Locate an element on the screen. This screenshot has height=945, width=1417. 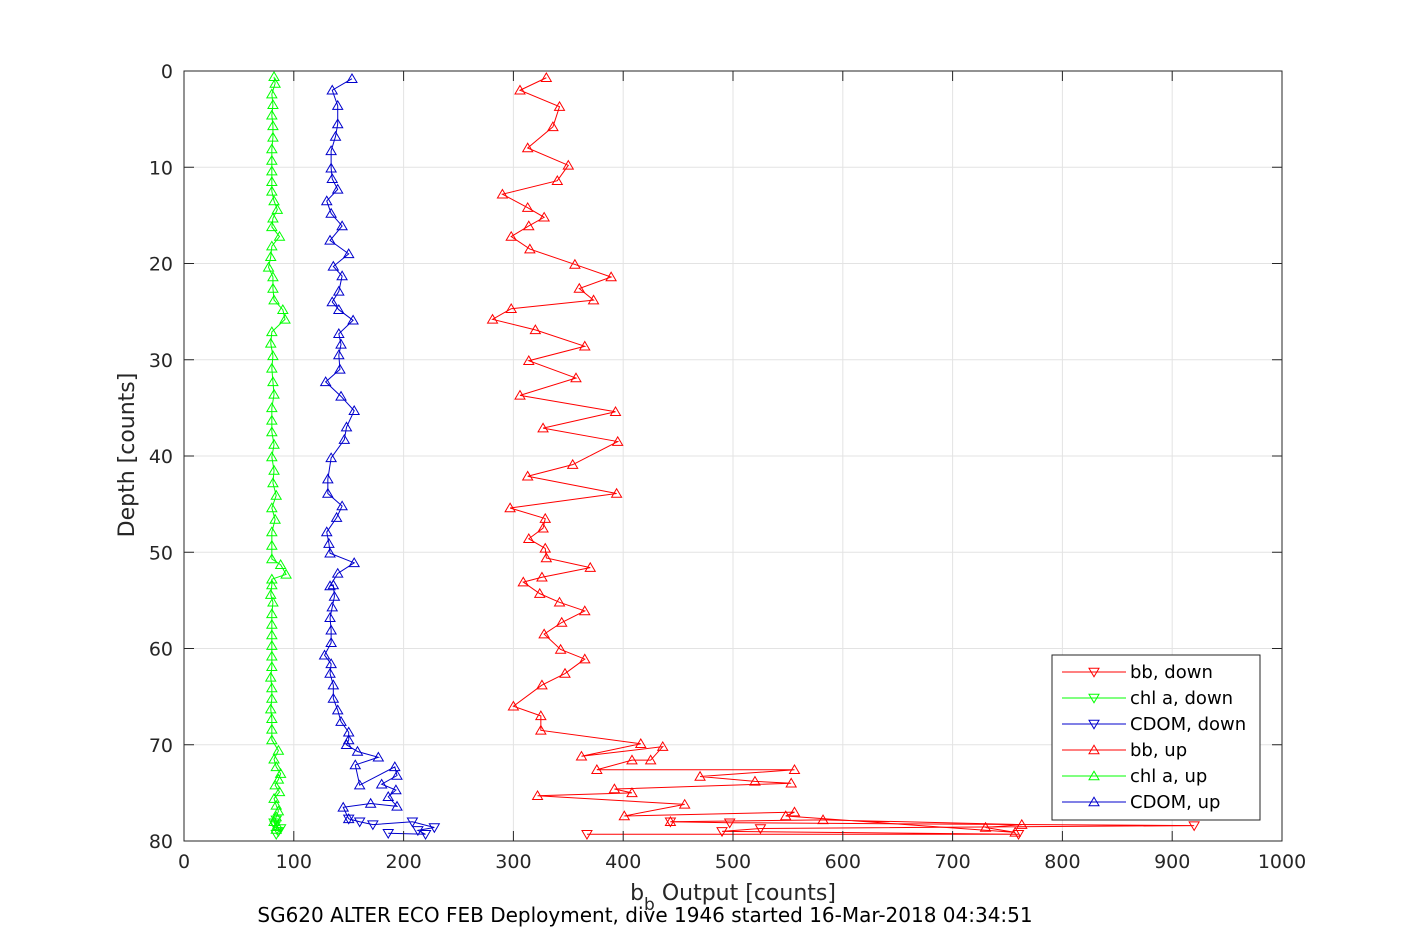
series-chl-a-up is located at coordinates (277, 452).